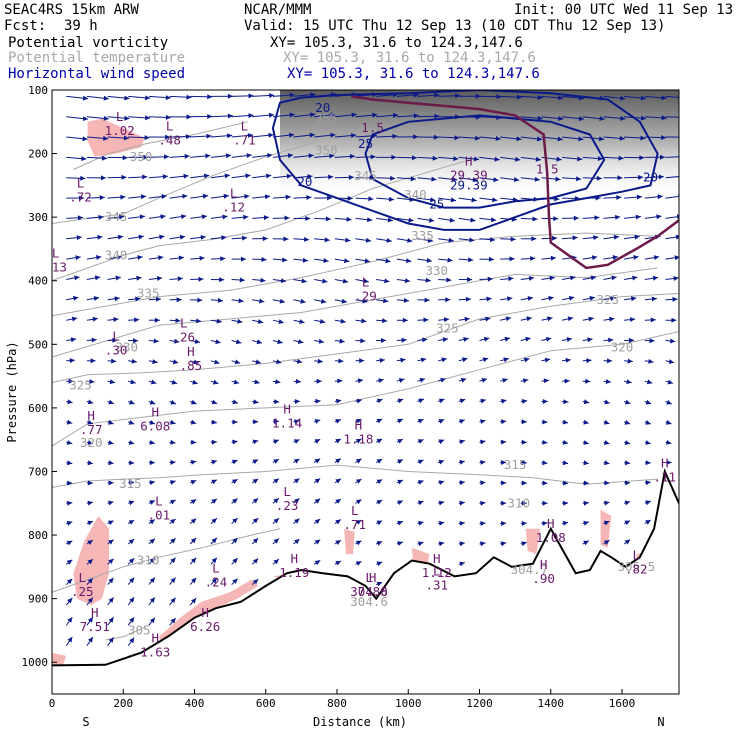 This screenshot has height=740, width=740. I want to click on wind-speed-label: 20, so click(650, 177).